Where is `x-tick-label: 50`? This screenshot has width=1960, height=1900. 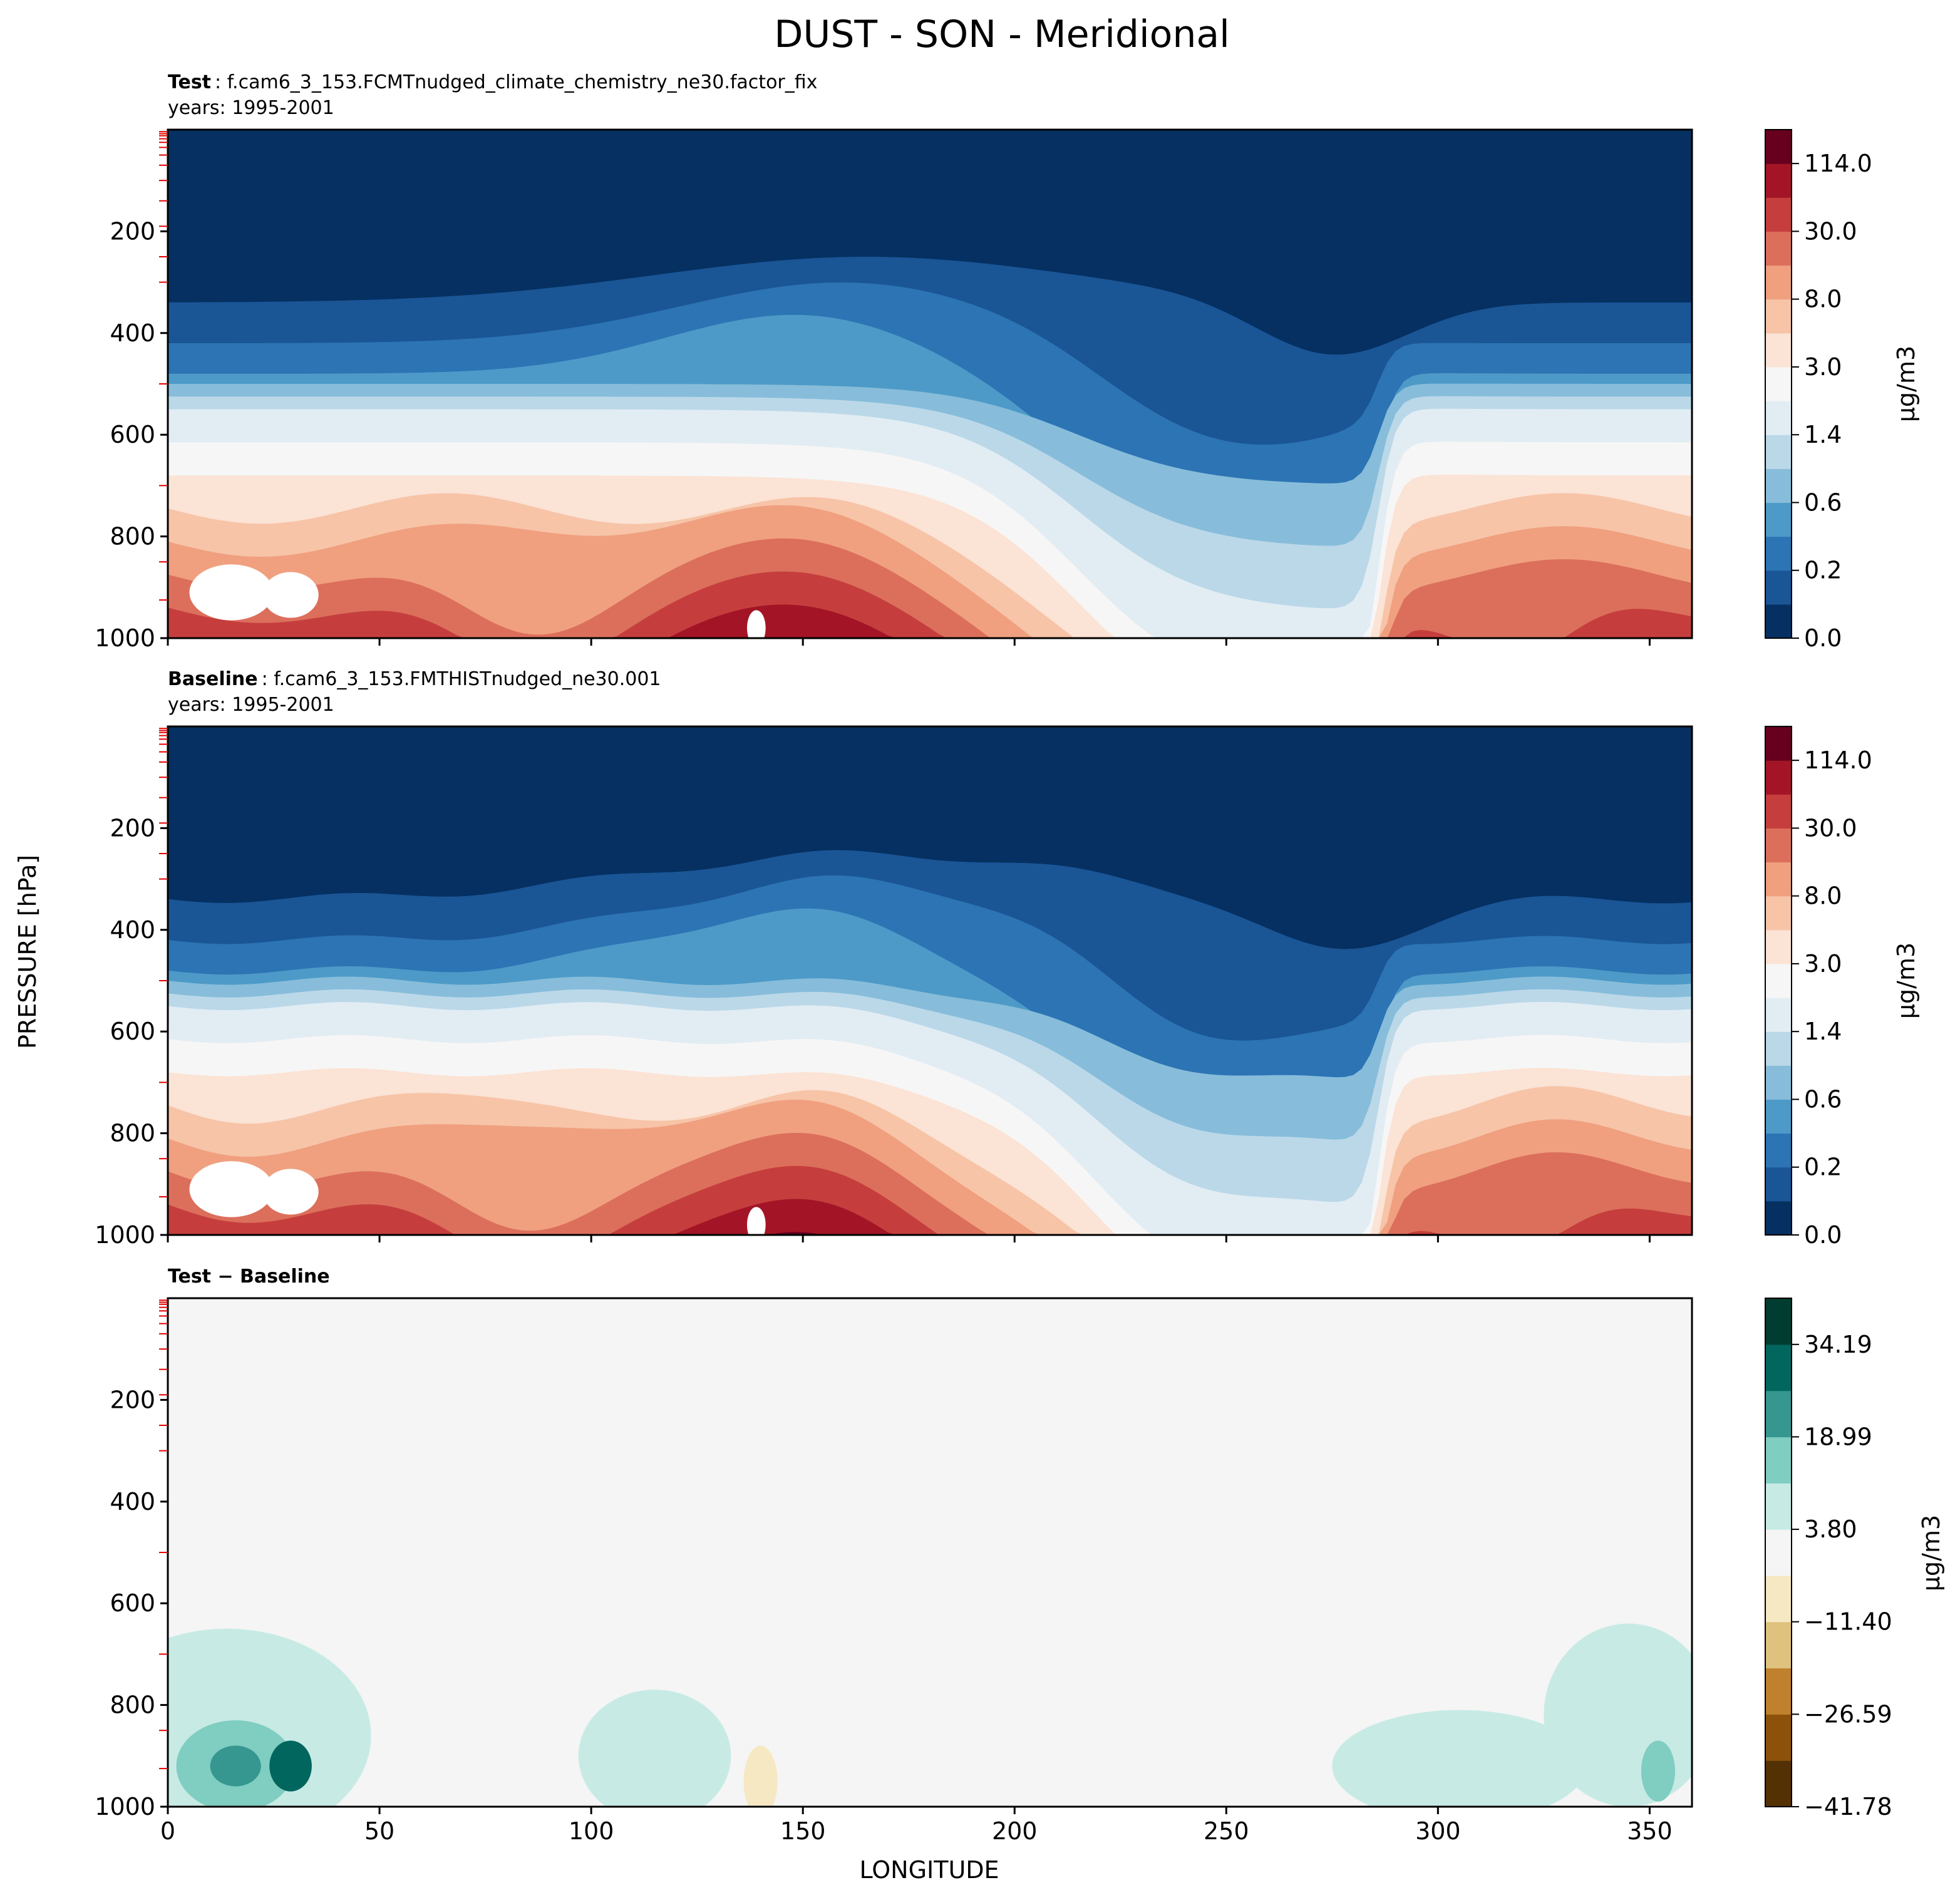
x-tick-label: 50 is located at coordinates (379, 1831).